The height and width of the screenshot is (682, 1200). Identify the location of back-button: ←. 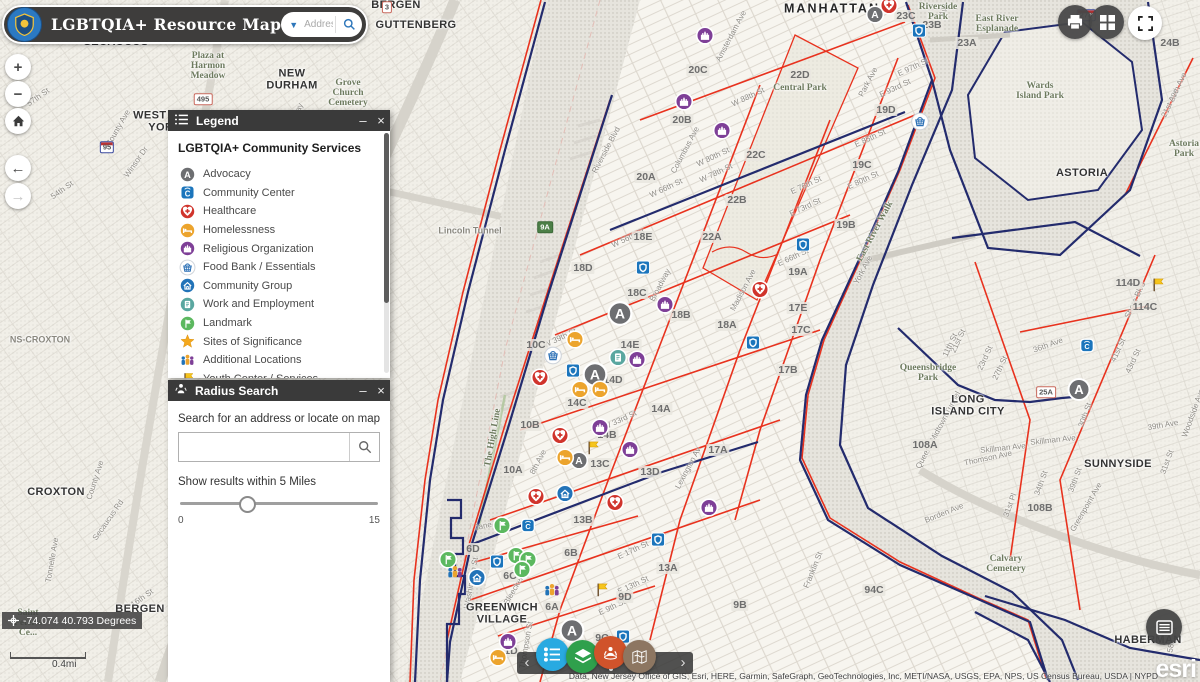
(18, 168).